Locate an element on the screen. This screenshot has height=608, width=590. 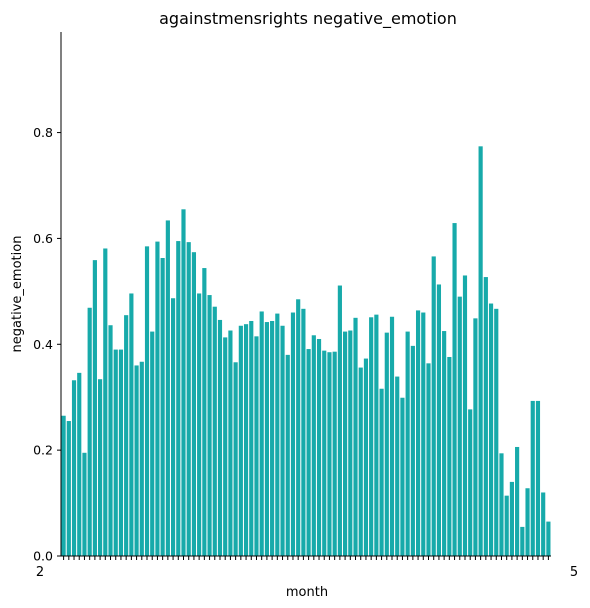
y-tick-label: 0.2 is located at coordinates (43, 450).